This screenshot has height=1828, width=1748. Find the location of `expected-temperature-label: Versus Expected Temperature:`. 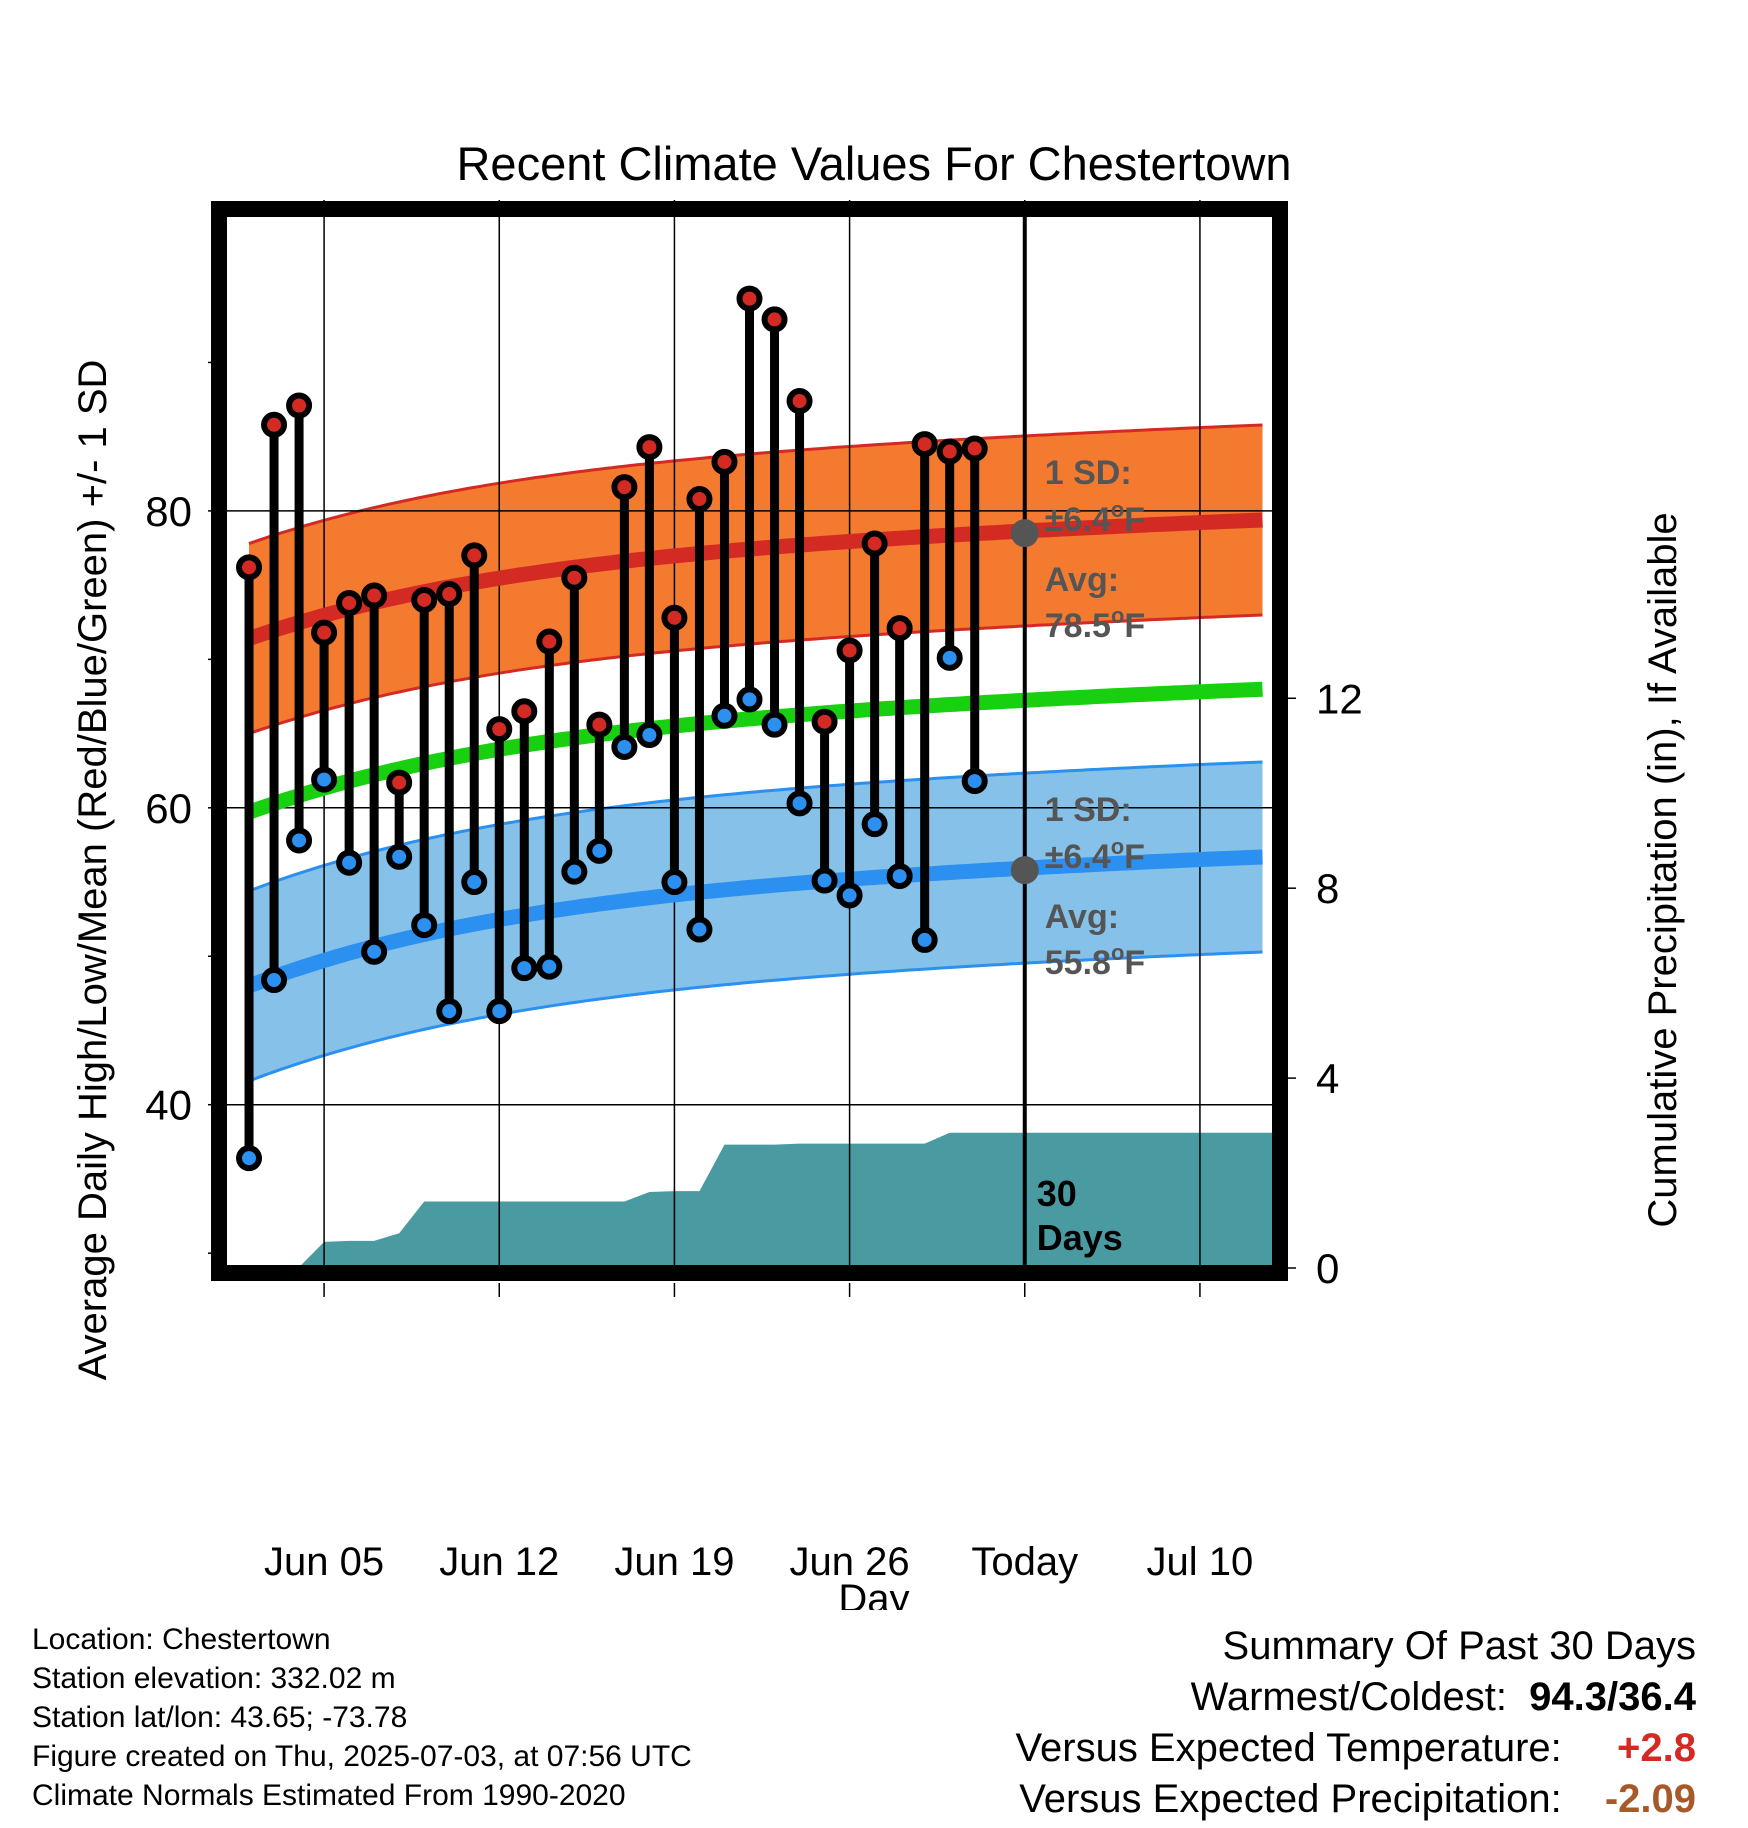

expected-temperature-label: Versus Expected Temperature: is located at coordinates (1288, 1748).